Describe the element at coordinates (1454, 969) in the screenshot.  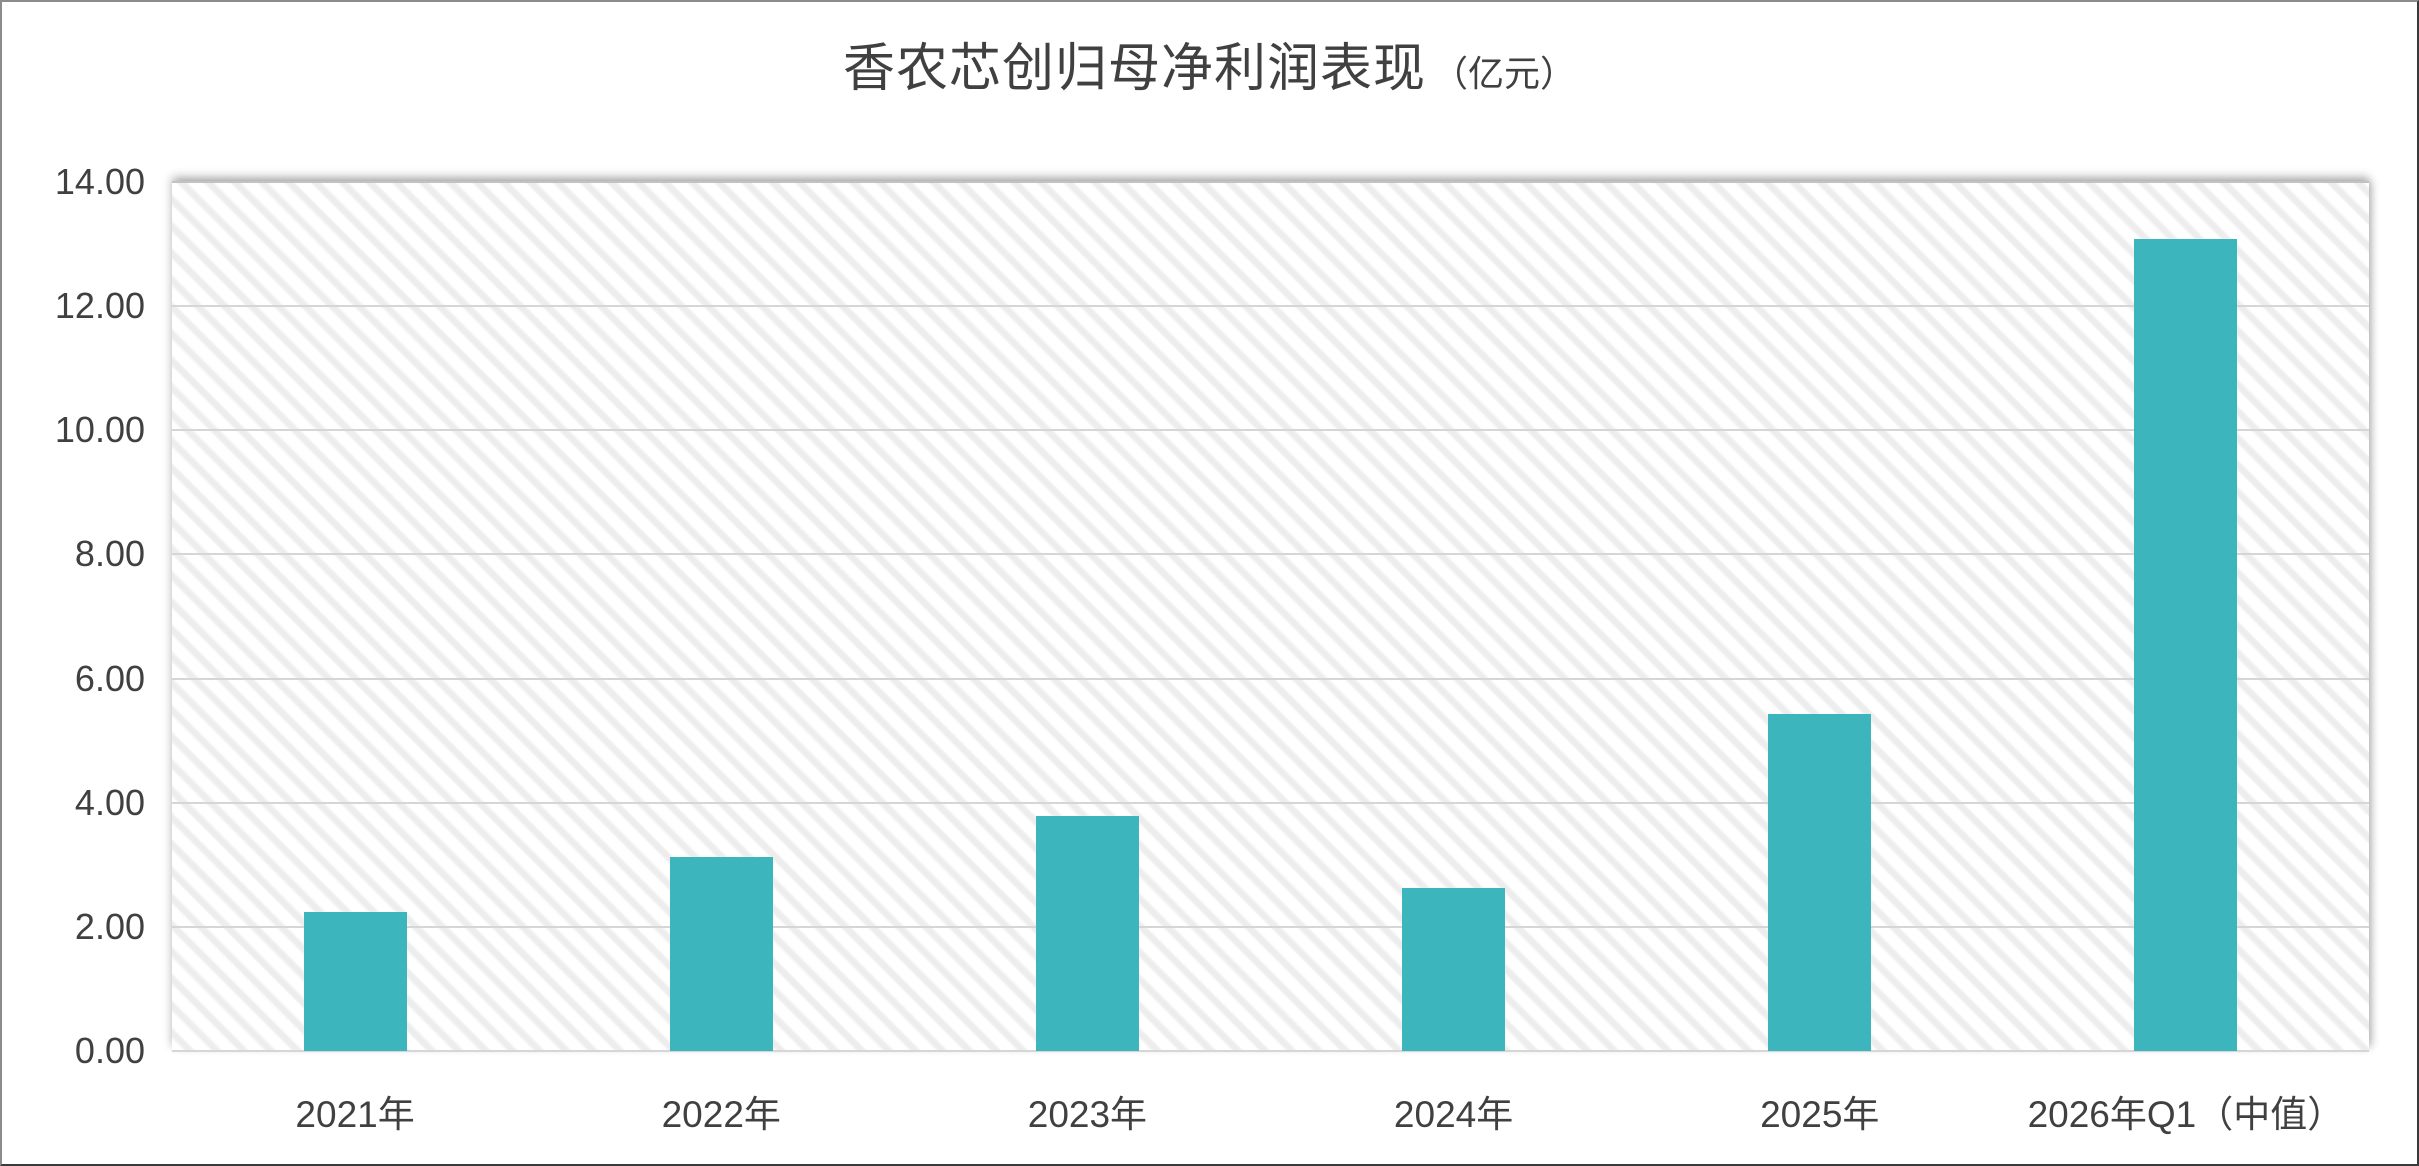
I see `bar-2024年` at that location.